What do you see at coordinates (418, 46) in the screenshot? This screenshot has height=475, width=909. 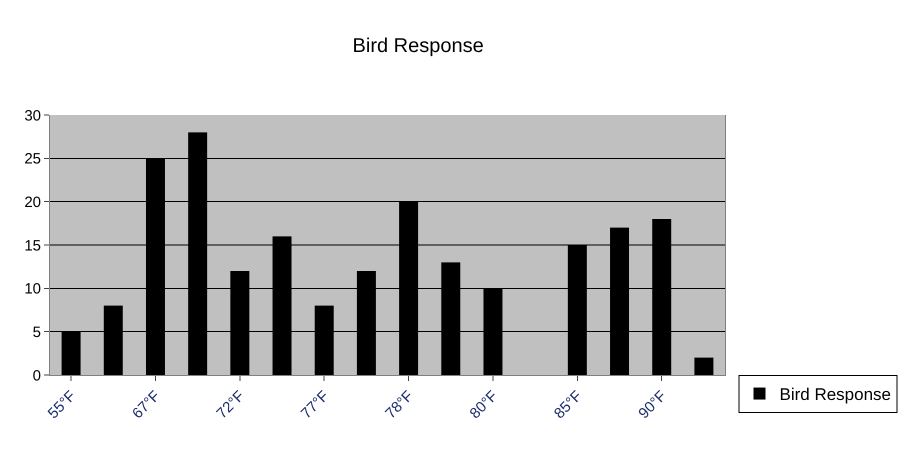 I see `chart-title: Bird Response` at bounding box center [418, 46].